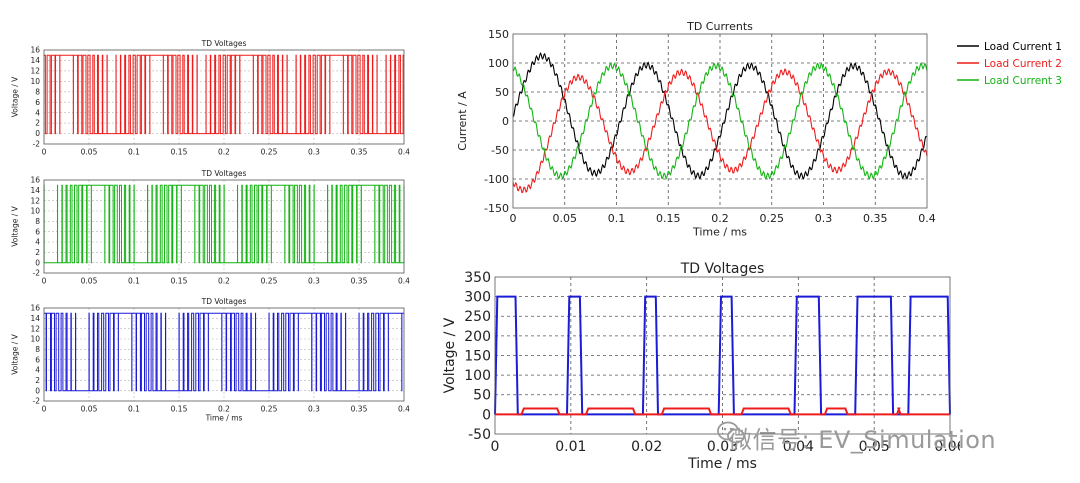  Describe the element at coordinates (496, 208) in the screenshot. I see `y-tick-label: -150` at that location.